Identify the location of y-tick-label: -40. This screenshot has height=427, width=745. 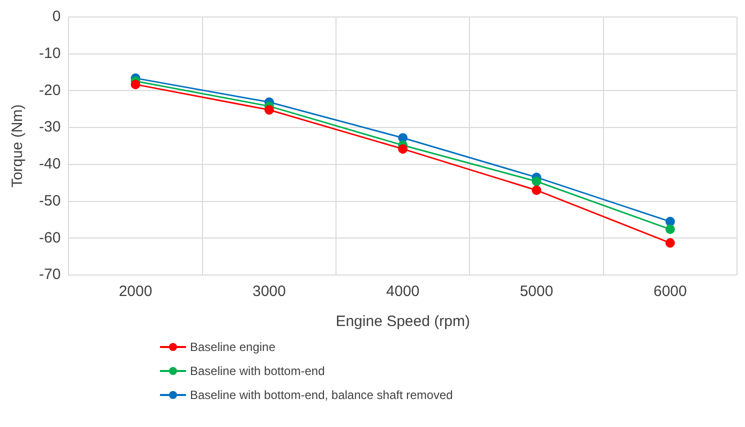
(49, 164).